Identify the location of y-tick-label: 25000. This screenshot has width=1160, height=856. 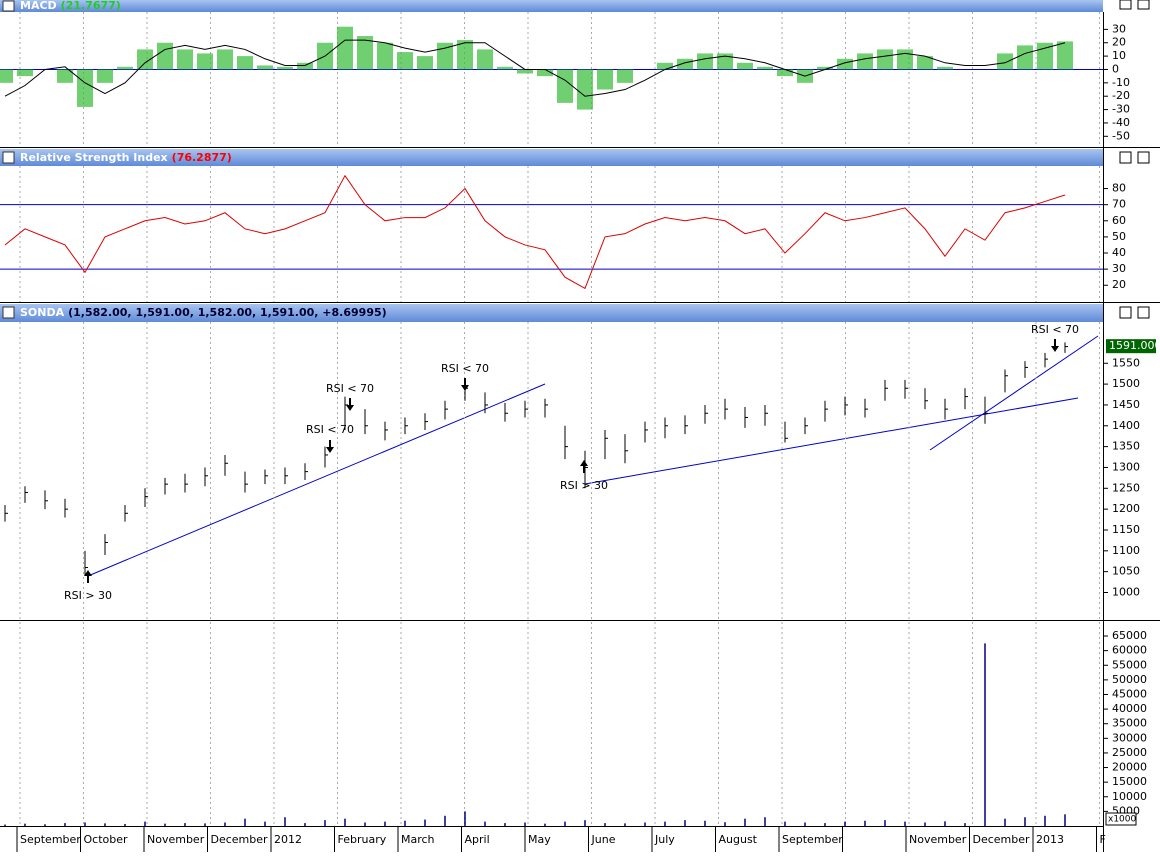
(1129, 752).